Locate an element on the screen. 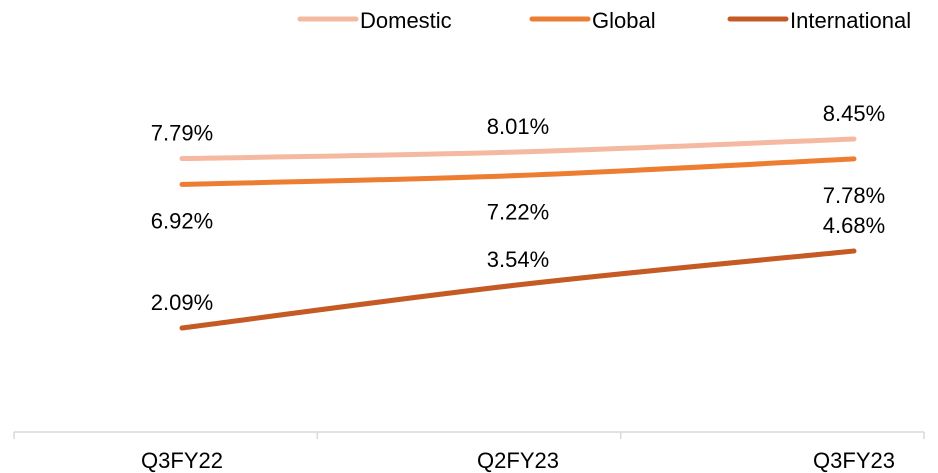 The width and height of the screenshot is (938, 473). legend-label-domestic: Domestic is located at coordinates (406, 20).